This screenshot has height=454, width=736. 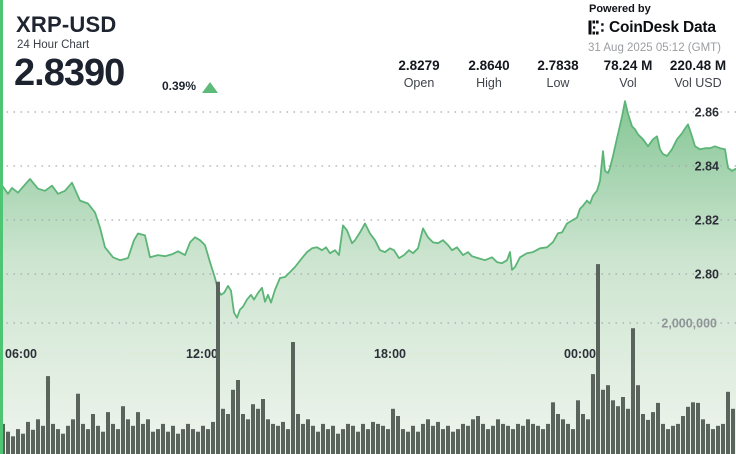 What do you see at coordinates (707, 167) in the screenshot?
I see `price-tick-label: 2.84` at bounding box center [707, 167].